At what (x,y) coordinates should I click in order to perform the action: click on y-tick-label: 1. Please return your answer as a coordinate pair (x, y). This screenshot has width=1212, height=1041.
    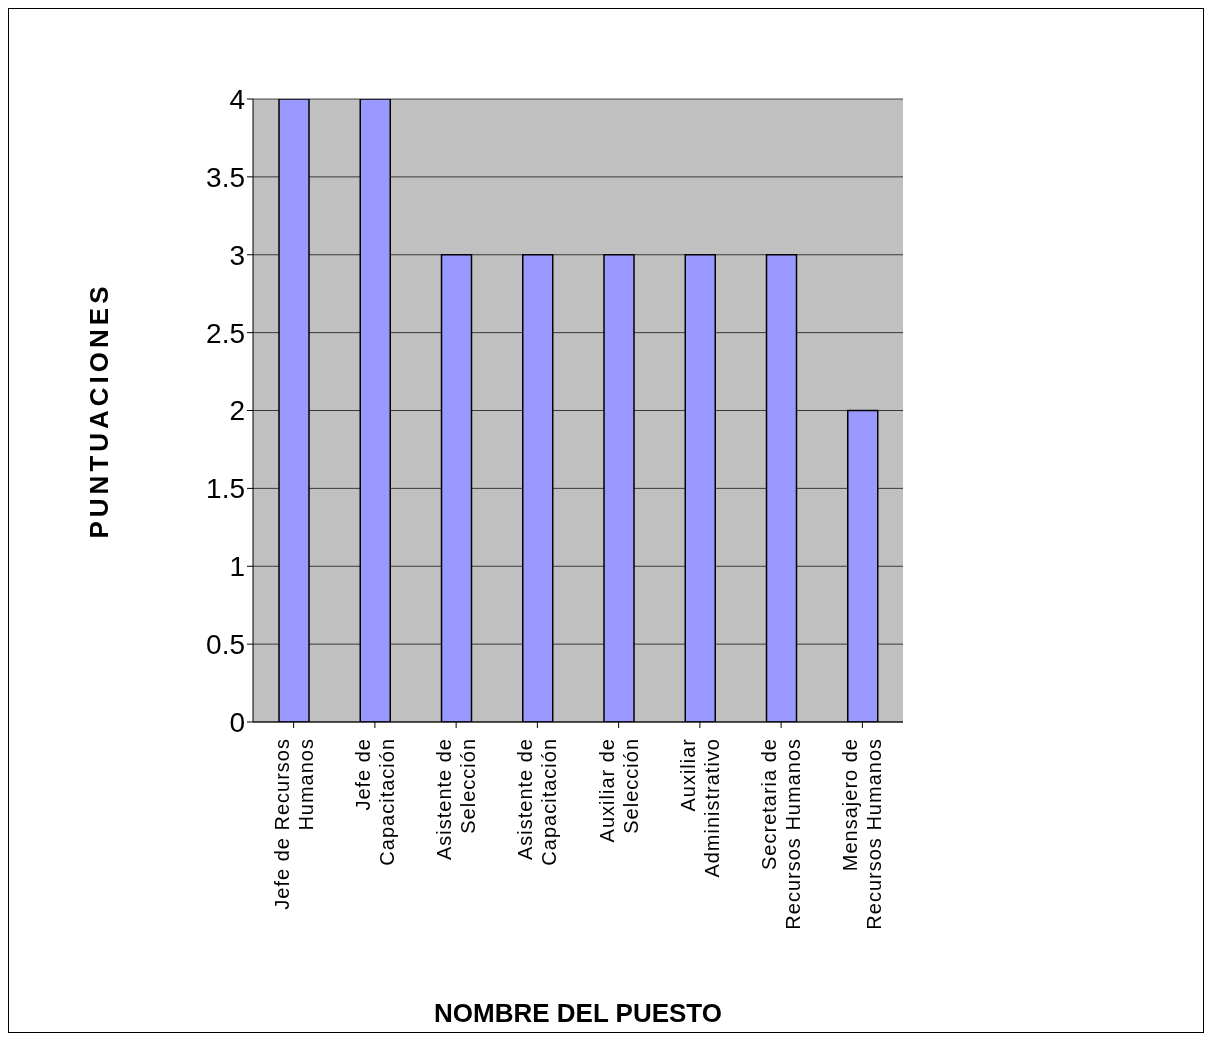
    Looking at the image, I should click on (237, 567).